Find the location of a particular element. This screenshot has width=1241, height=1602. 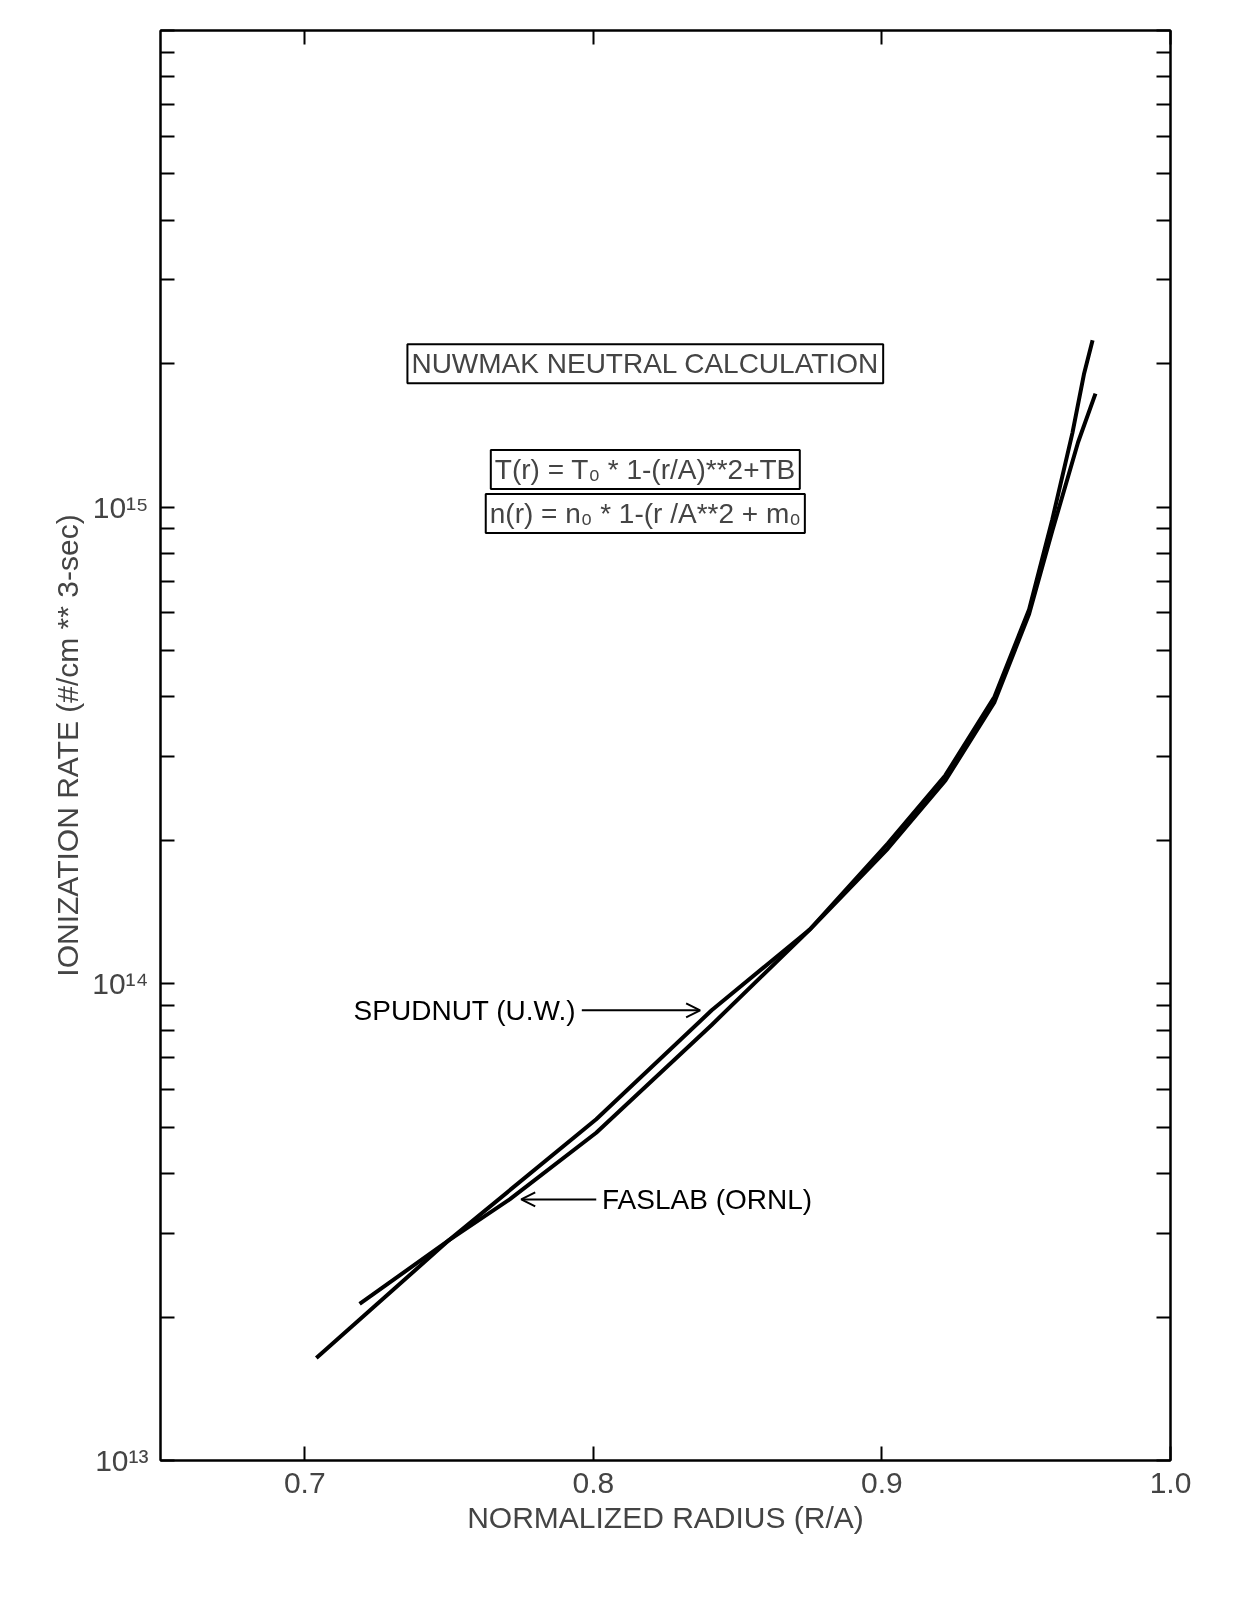

x-tick-label: 0.8 is located at coordinates (593, 1482).